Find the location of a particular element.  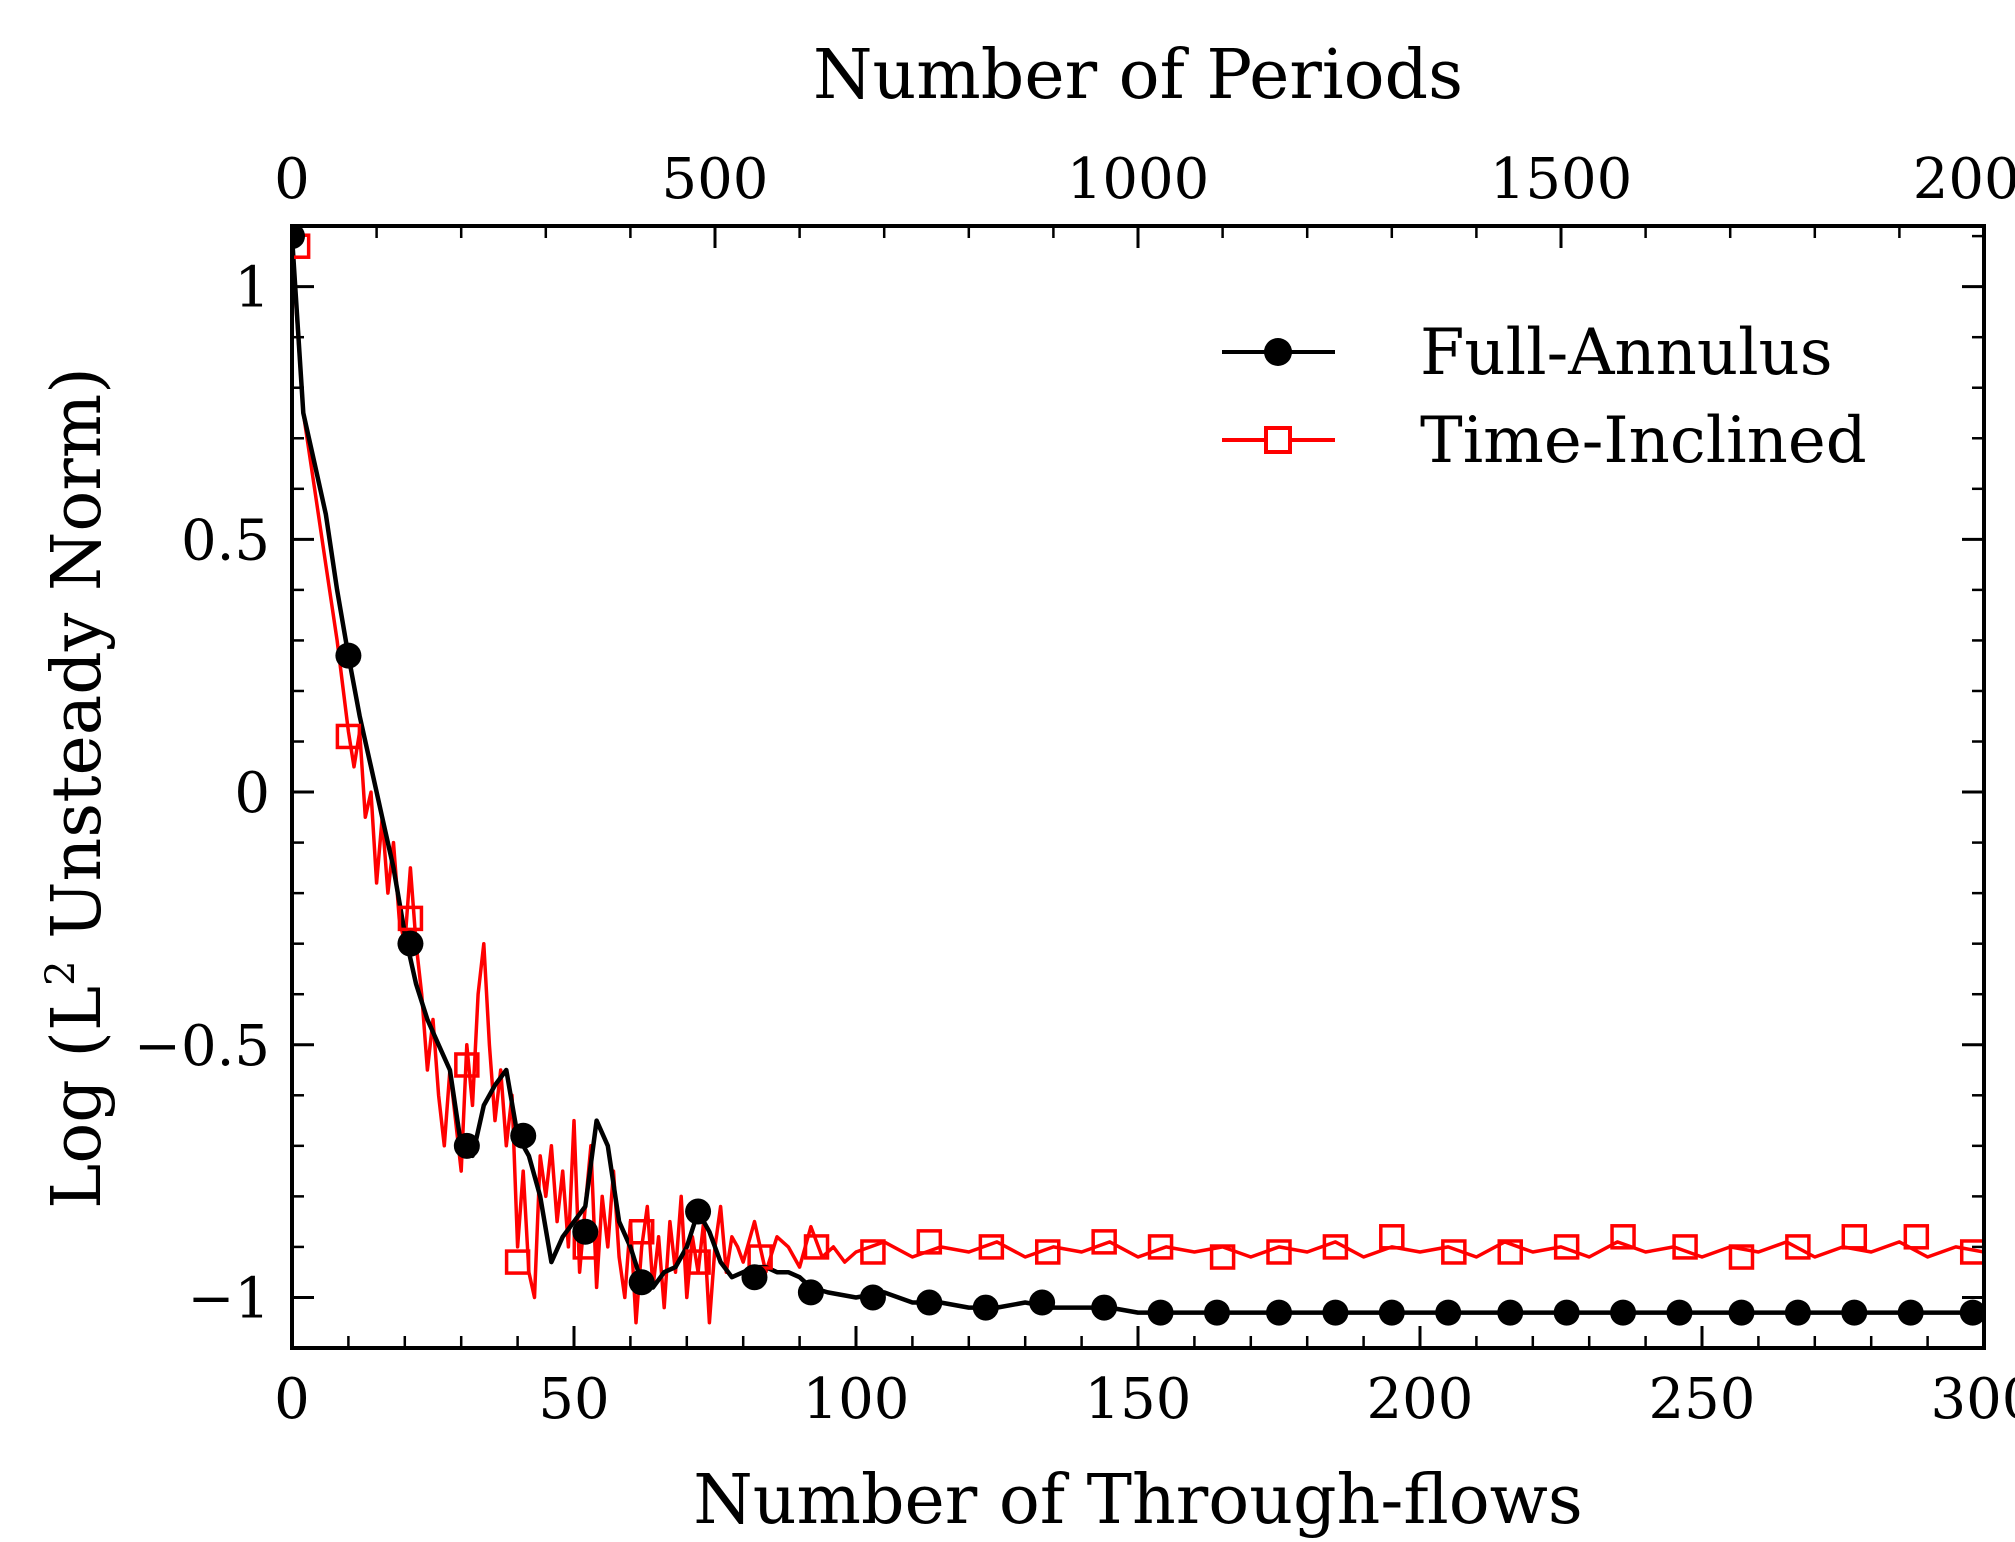

y-axis-title-prefix: Log (L is located at coordinates (77, 1097).